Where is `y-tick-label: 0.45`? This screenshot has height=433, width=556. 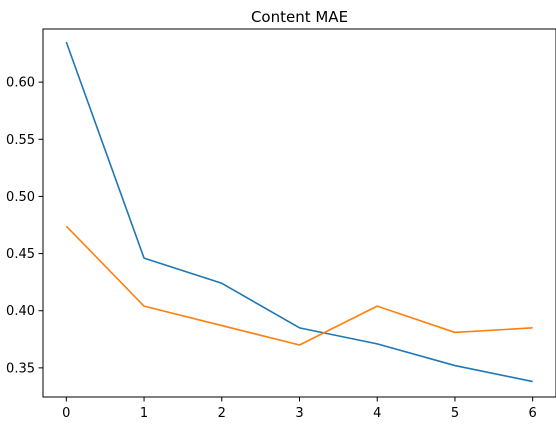
y-tick-label: 0.45 is located at coordinates (20, 254).